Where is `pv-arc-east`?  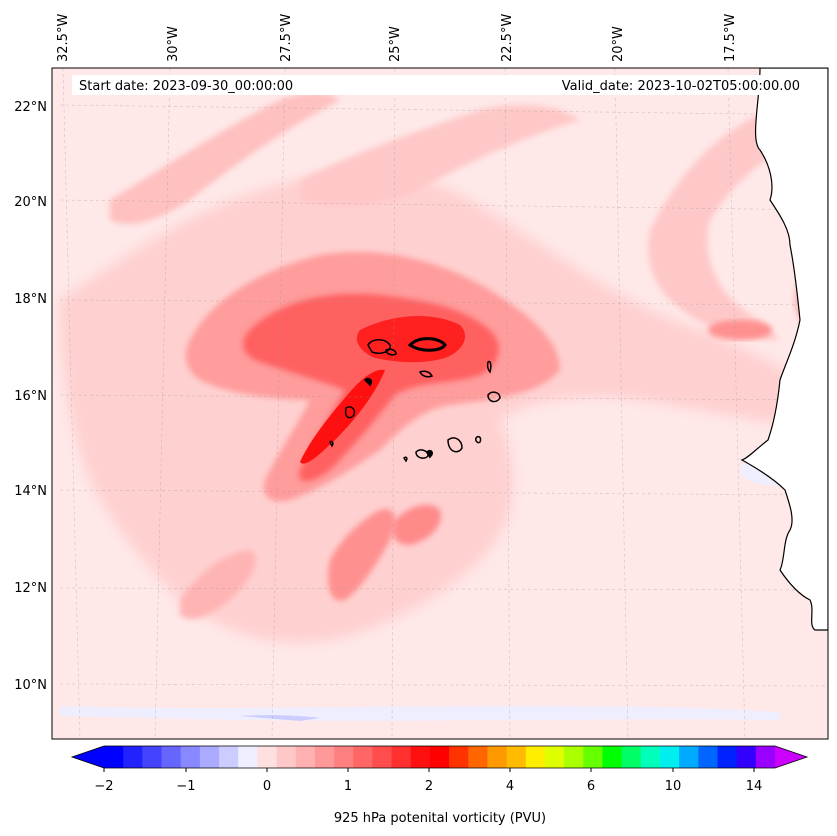 pv-arc-east is located at coordinates (738, 222).